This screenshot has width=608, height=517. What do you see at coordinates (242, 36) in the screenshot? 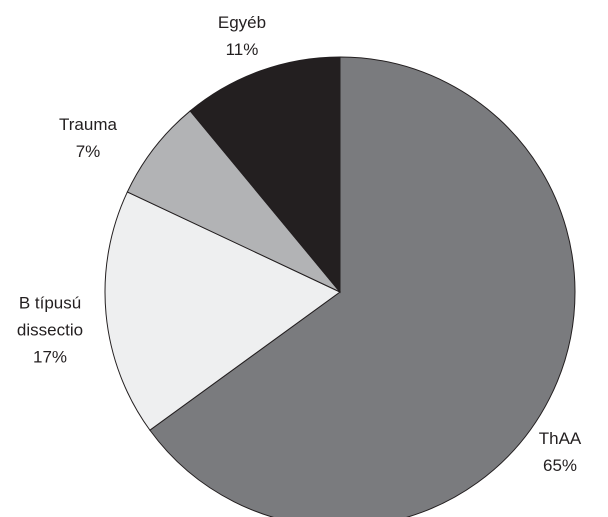
I see `slice-label: Egyéb 11%` at bounding box center [242, 36].